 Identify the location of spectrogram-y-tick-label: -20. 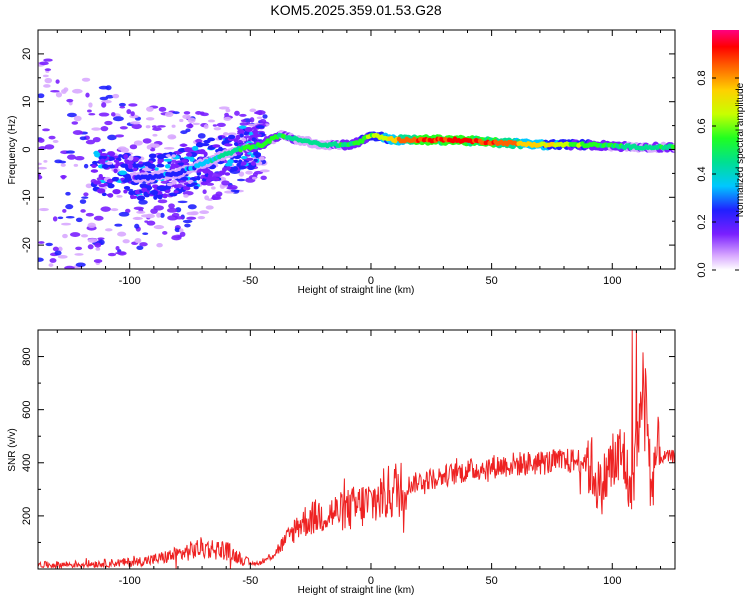
(27, 245).